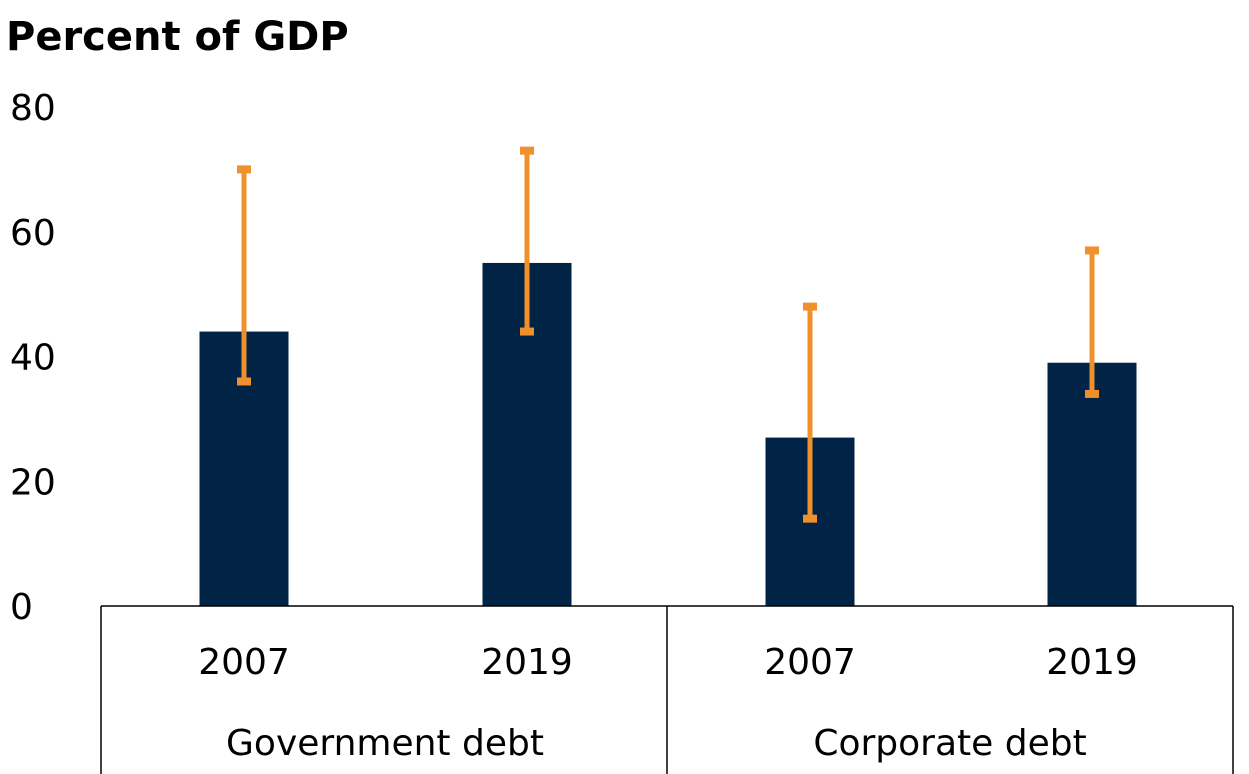 The image size is (1249, 774). I want to click on group-label-government-debt: Government debt, so click(385, 743).